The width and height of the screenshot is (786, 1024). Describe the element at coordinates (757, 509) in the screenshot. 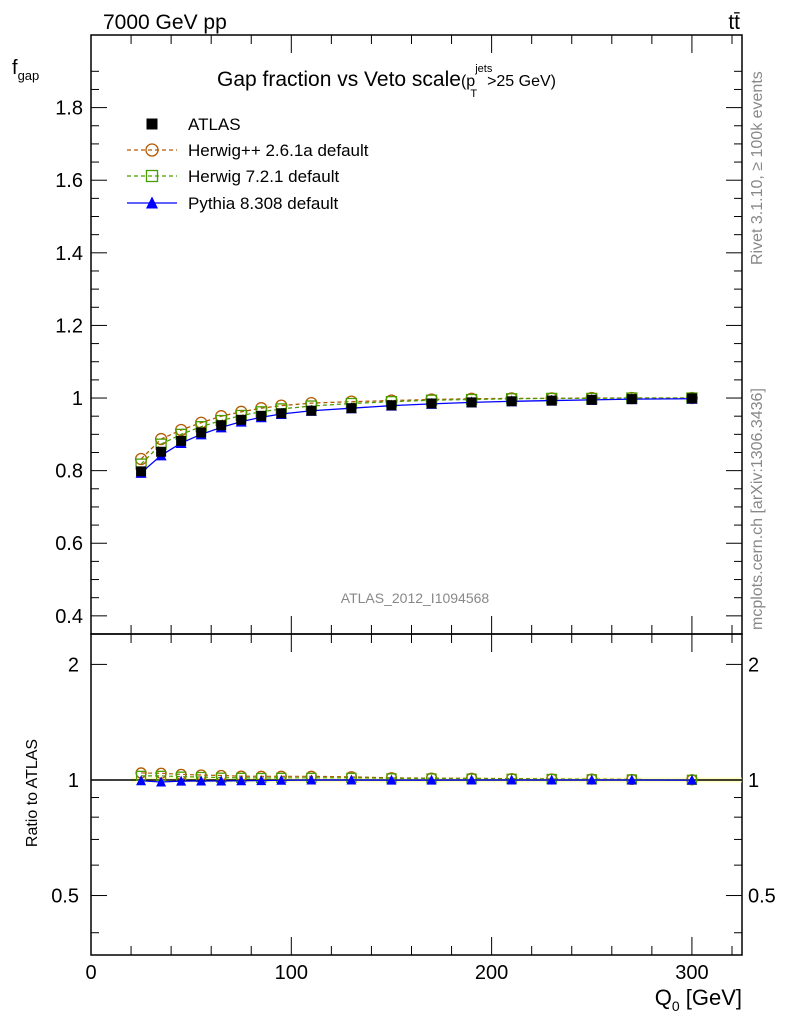

I see `source-label: mcplots.cern.ch [arXiv:1306.3436]` at that location.